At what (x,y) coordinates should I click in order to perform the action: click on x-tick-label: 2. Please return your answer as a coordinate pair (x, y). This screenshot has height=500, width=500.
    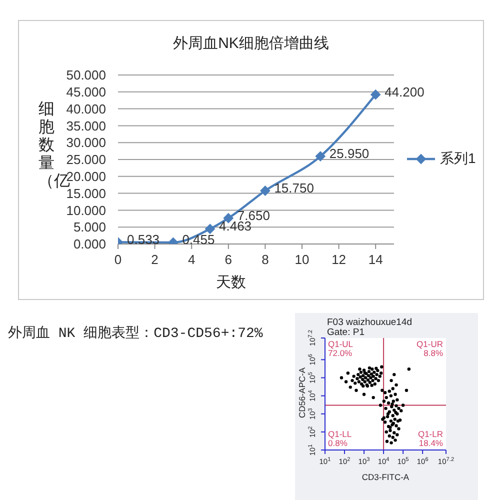
    Looking at the image, I should click on (154, 260).